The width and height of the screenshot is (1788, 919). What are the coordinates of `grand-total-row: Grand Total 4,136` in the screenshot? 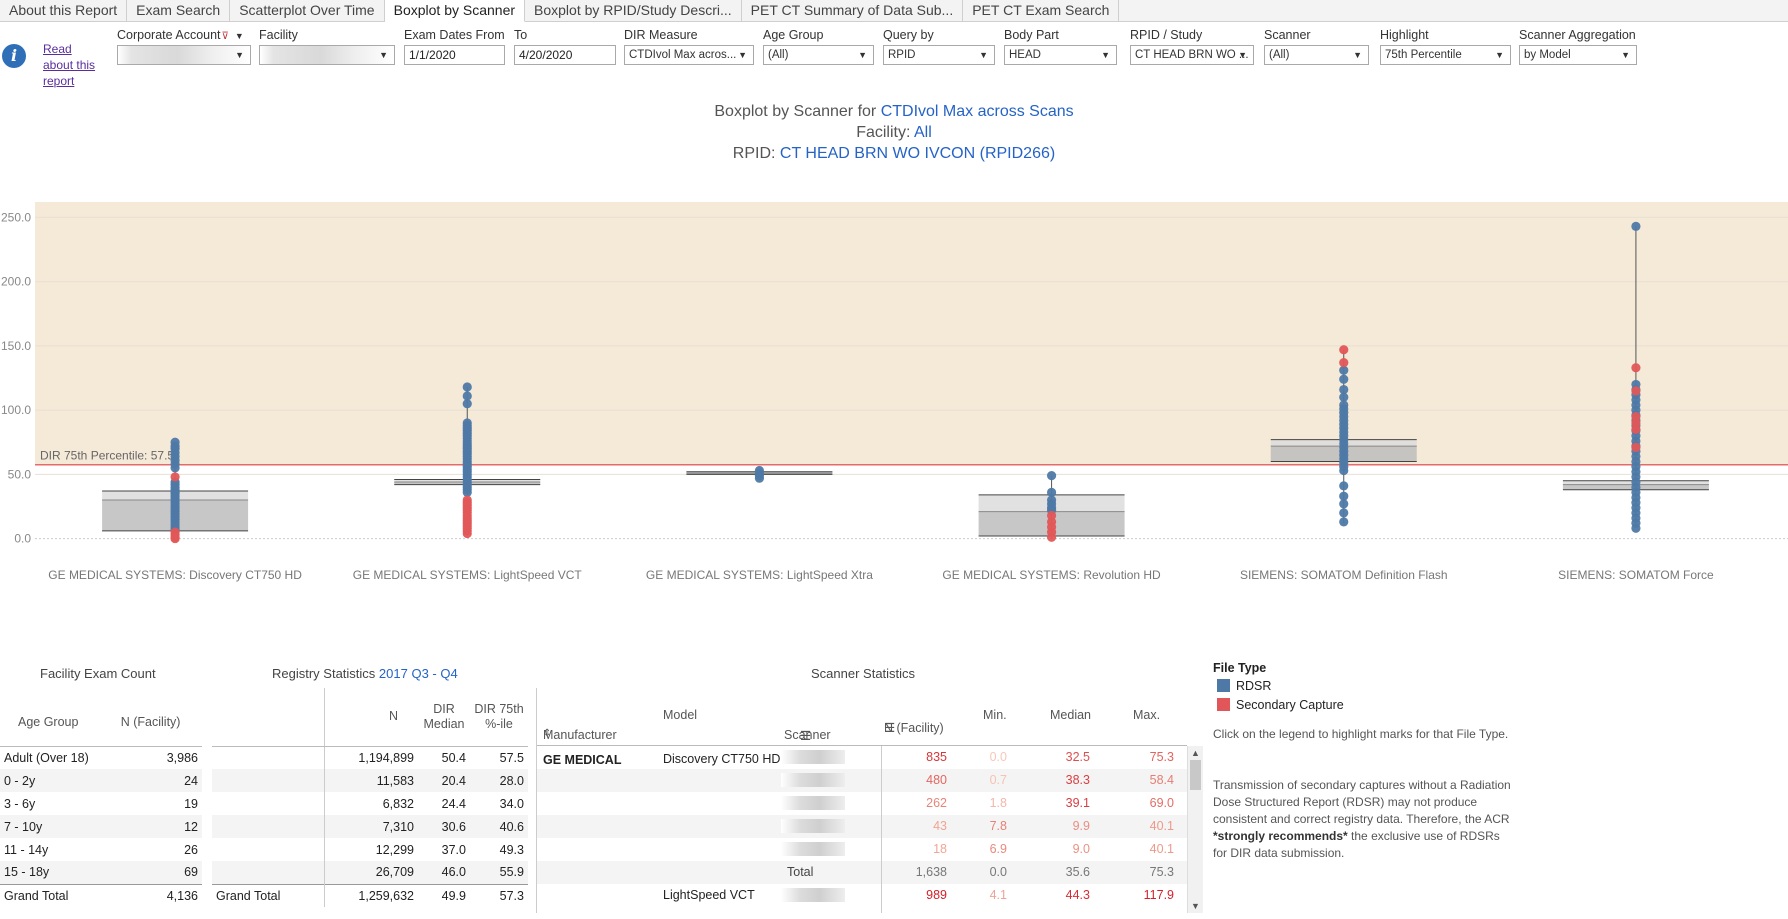 It's located at (101, 895).